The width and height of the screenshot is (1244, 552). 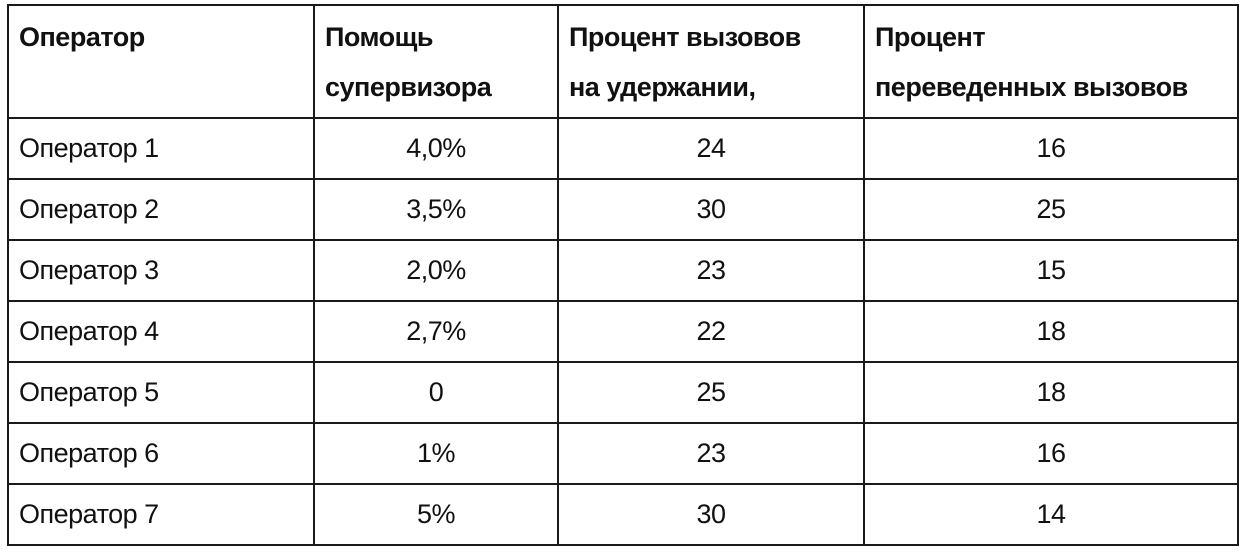 I want to click on table-row: Оператор 4 2,7% 22 18, so click(x=623, y=331).